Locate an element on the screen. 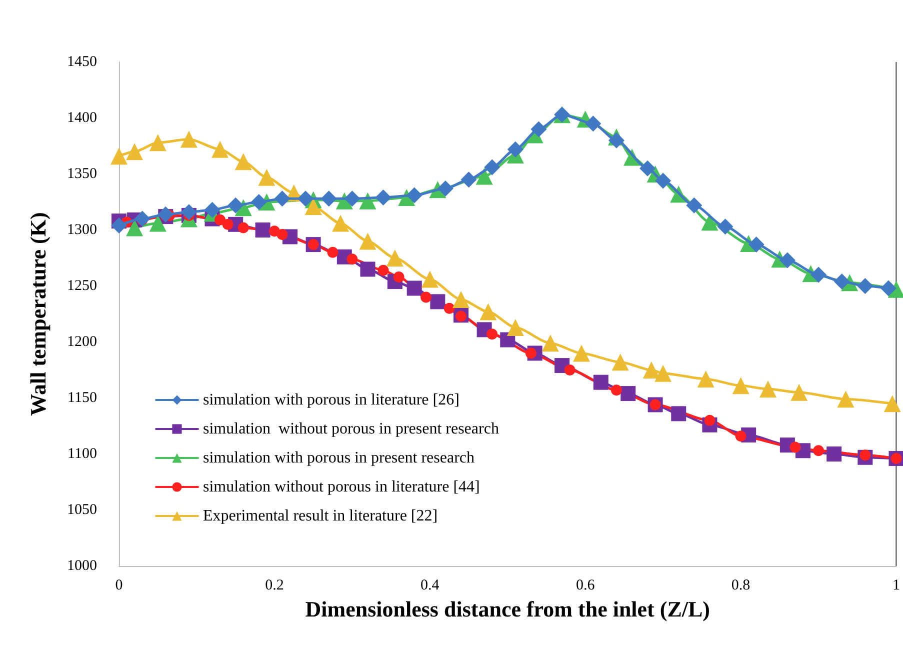  x-tick-label: 1 is located at coordinates (896, 586).